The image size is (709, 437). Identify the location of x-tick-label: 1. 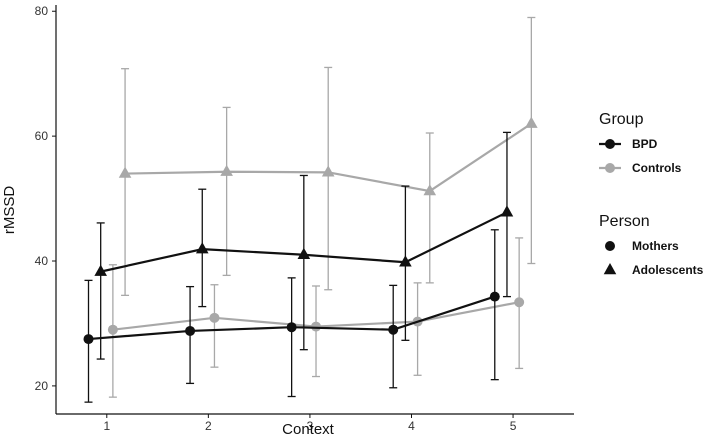
(106, 426).